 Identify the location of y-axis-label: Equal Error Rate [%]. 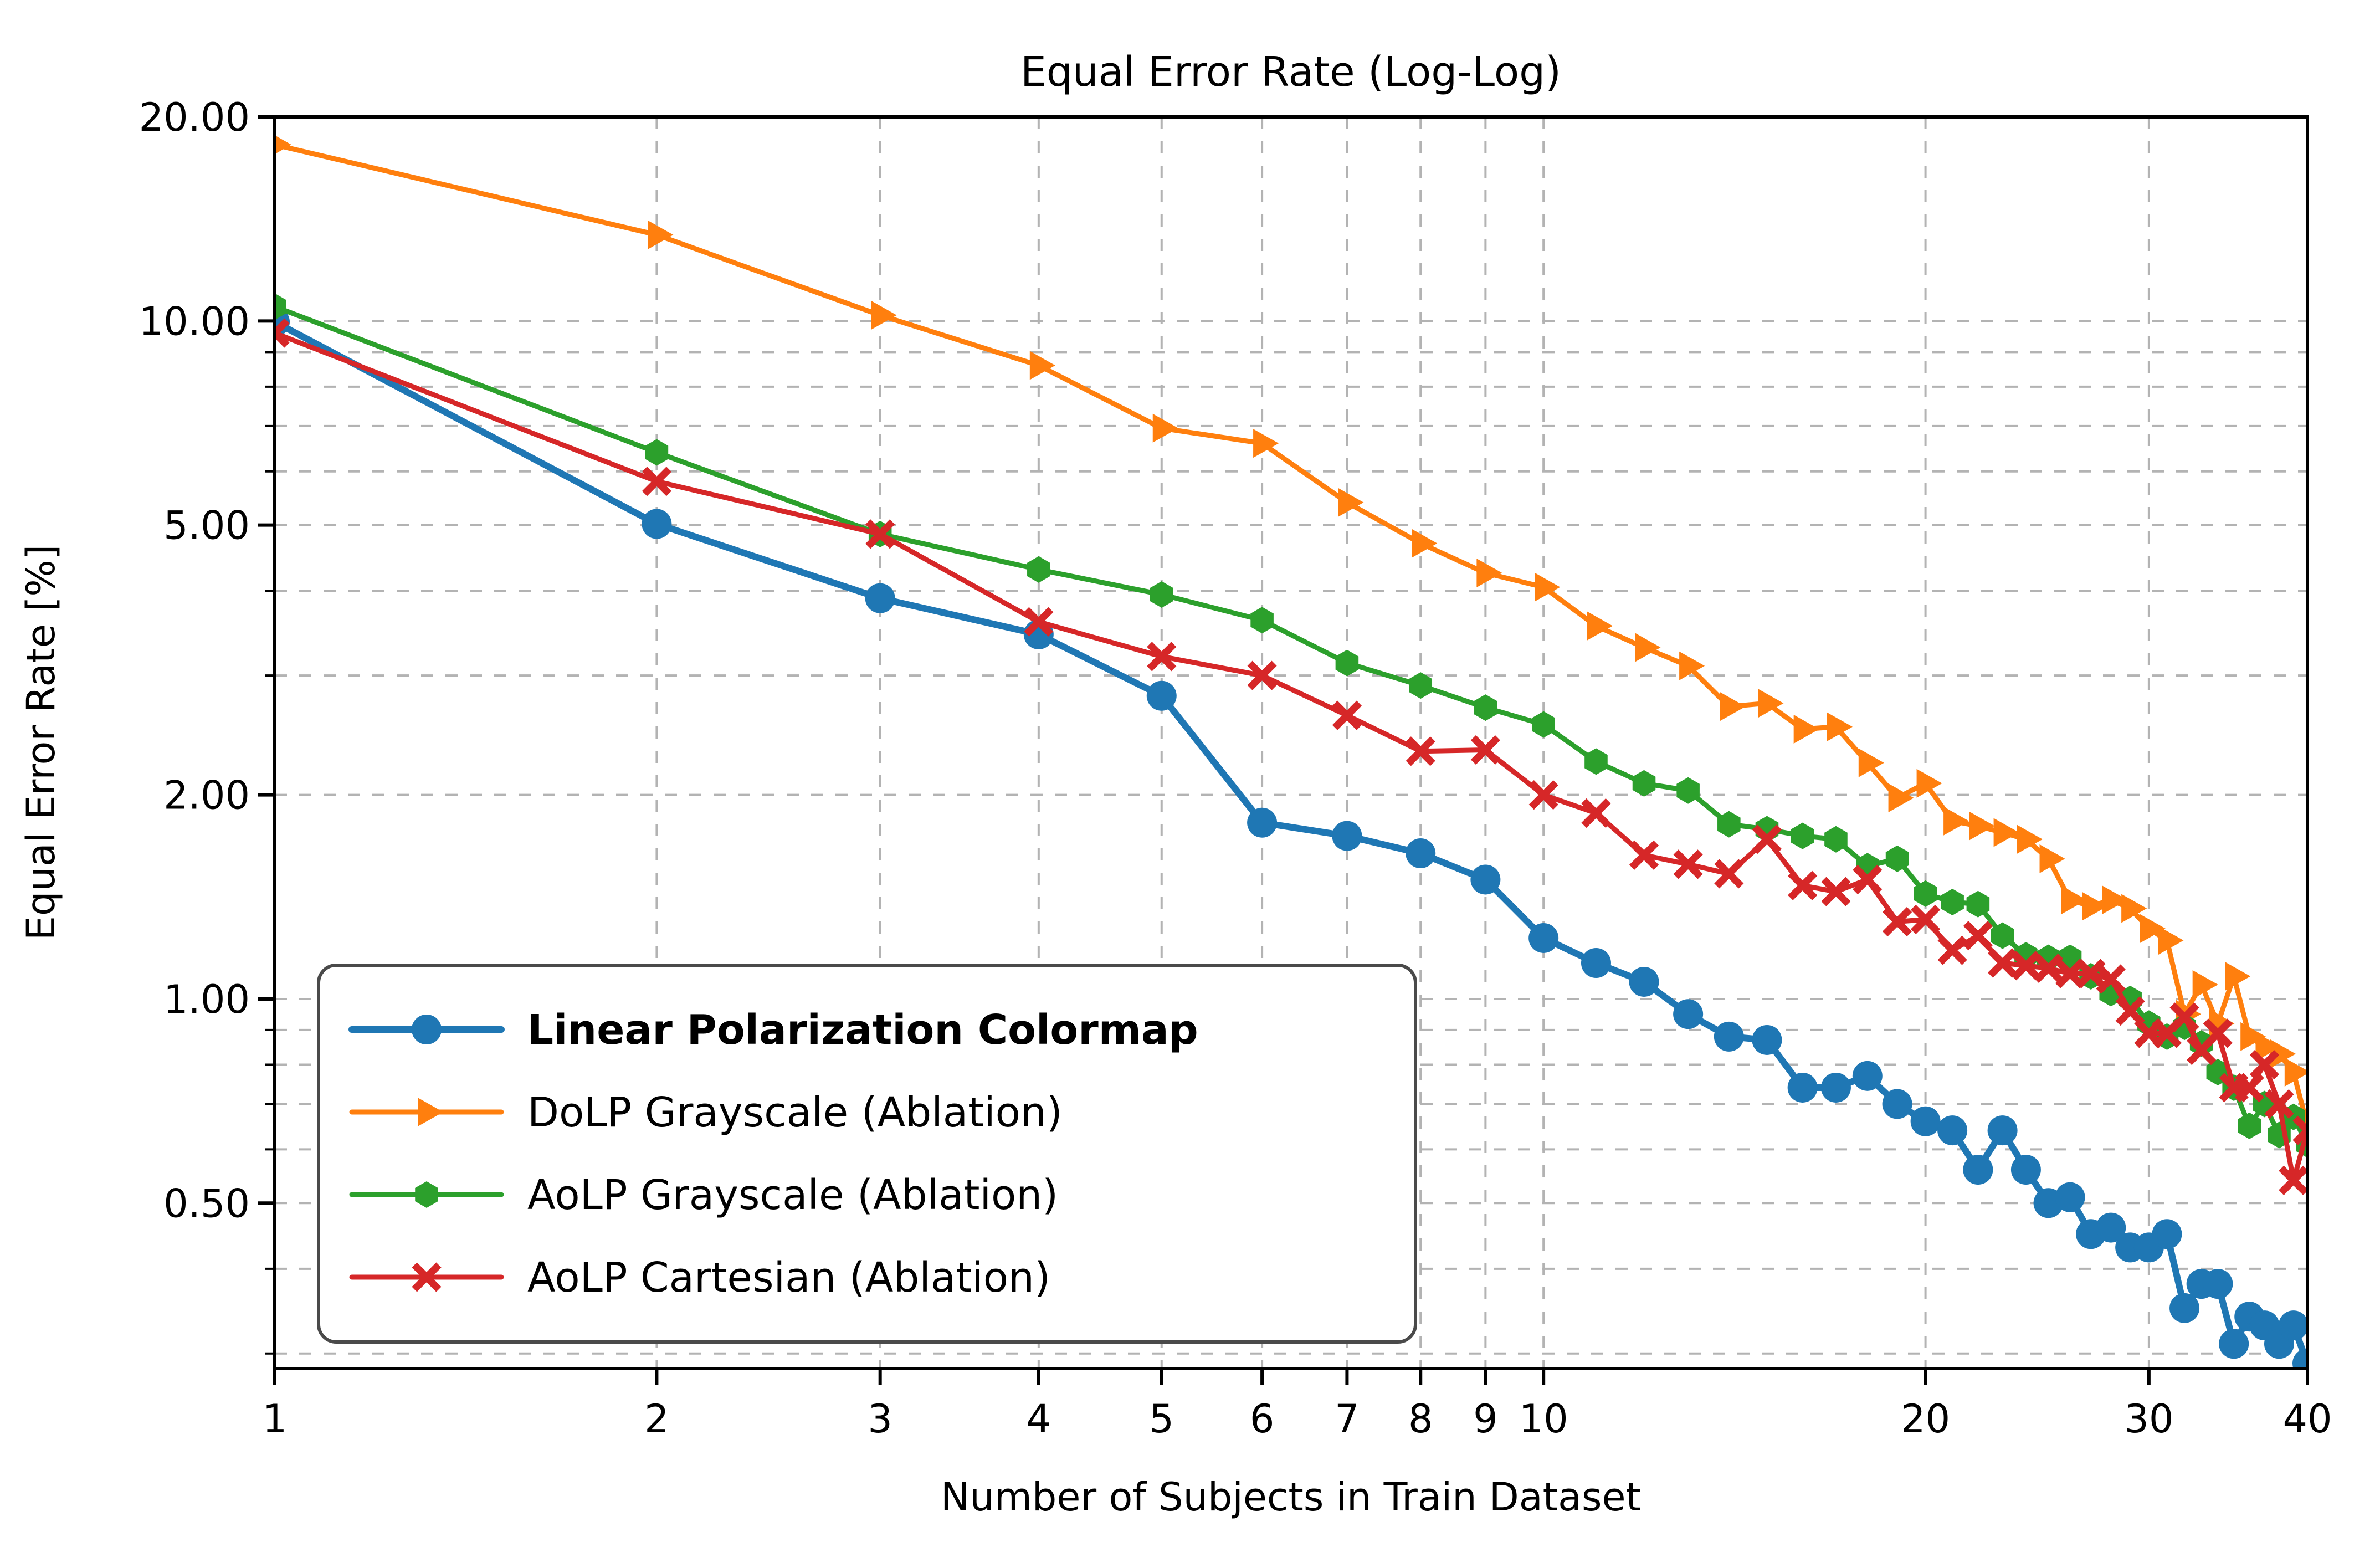
(41, 742).